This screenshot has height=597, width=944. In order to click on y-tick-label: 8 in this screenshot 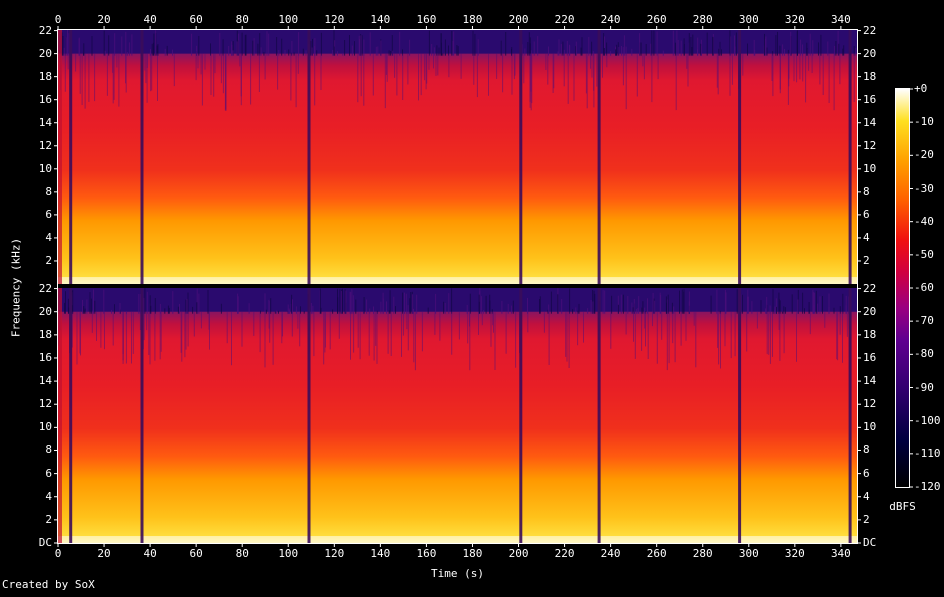, I will do `click(48, 191)`.